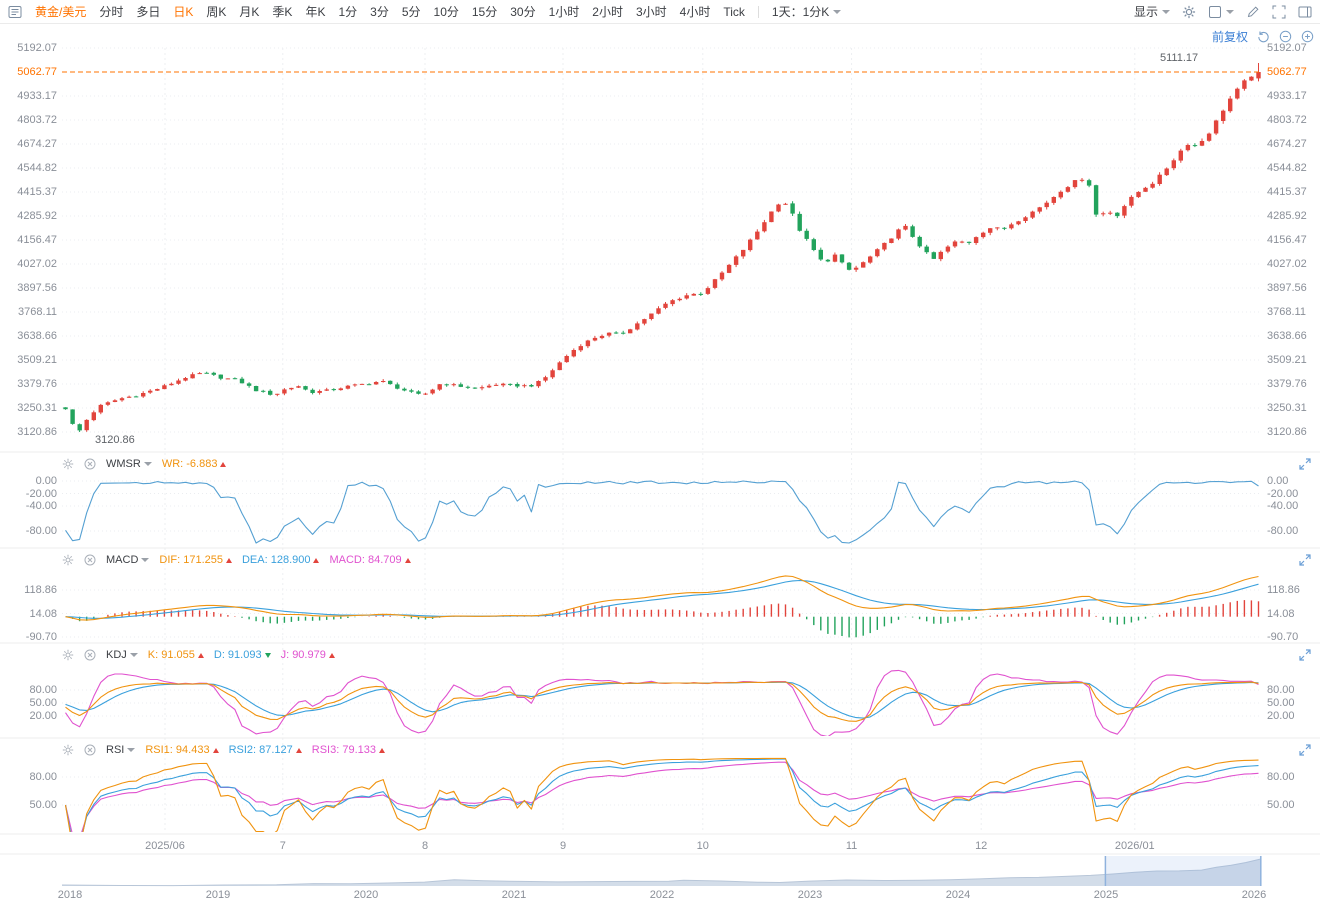  Describe the element at coordinates (216, 12) in the screenshot. I see `period-tab-周K: 周K` at that location.